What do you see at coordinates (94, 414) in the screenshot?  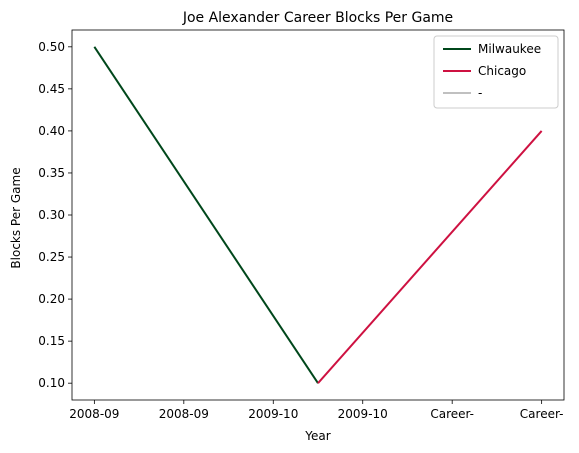 I see `x-tick-label-0: 2008-09` at bounding box center [94, 414].